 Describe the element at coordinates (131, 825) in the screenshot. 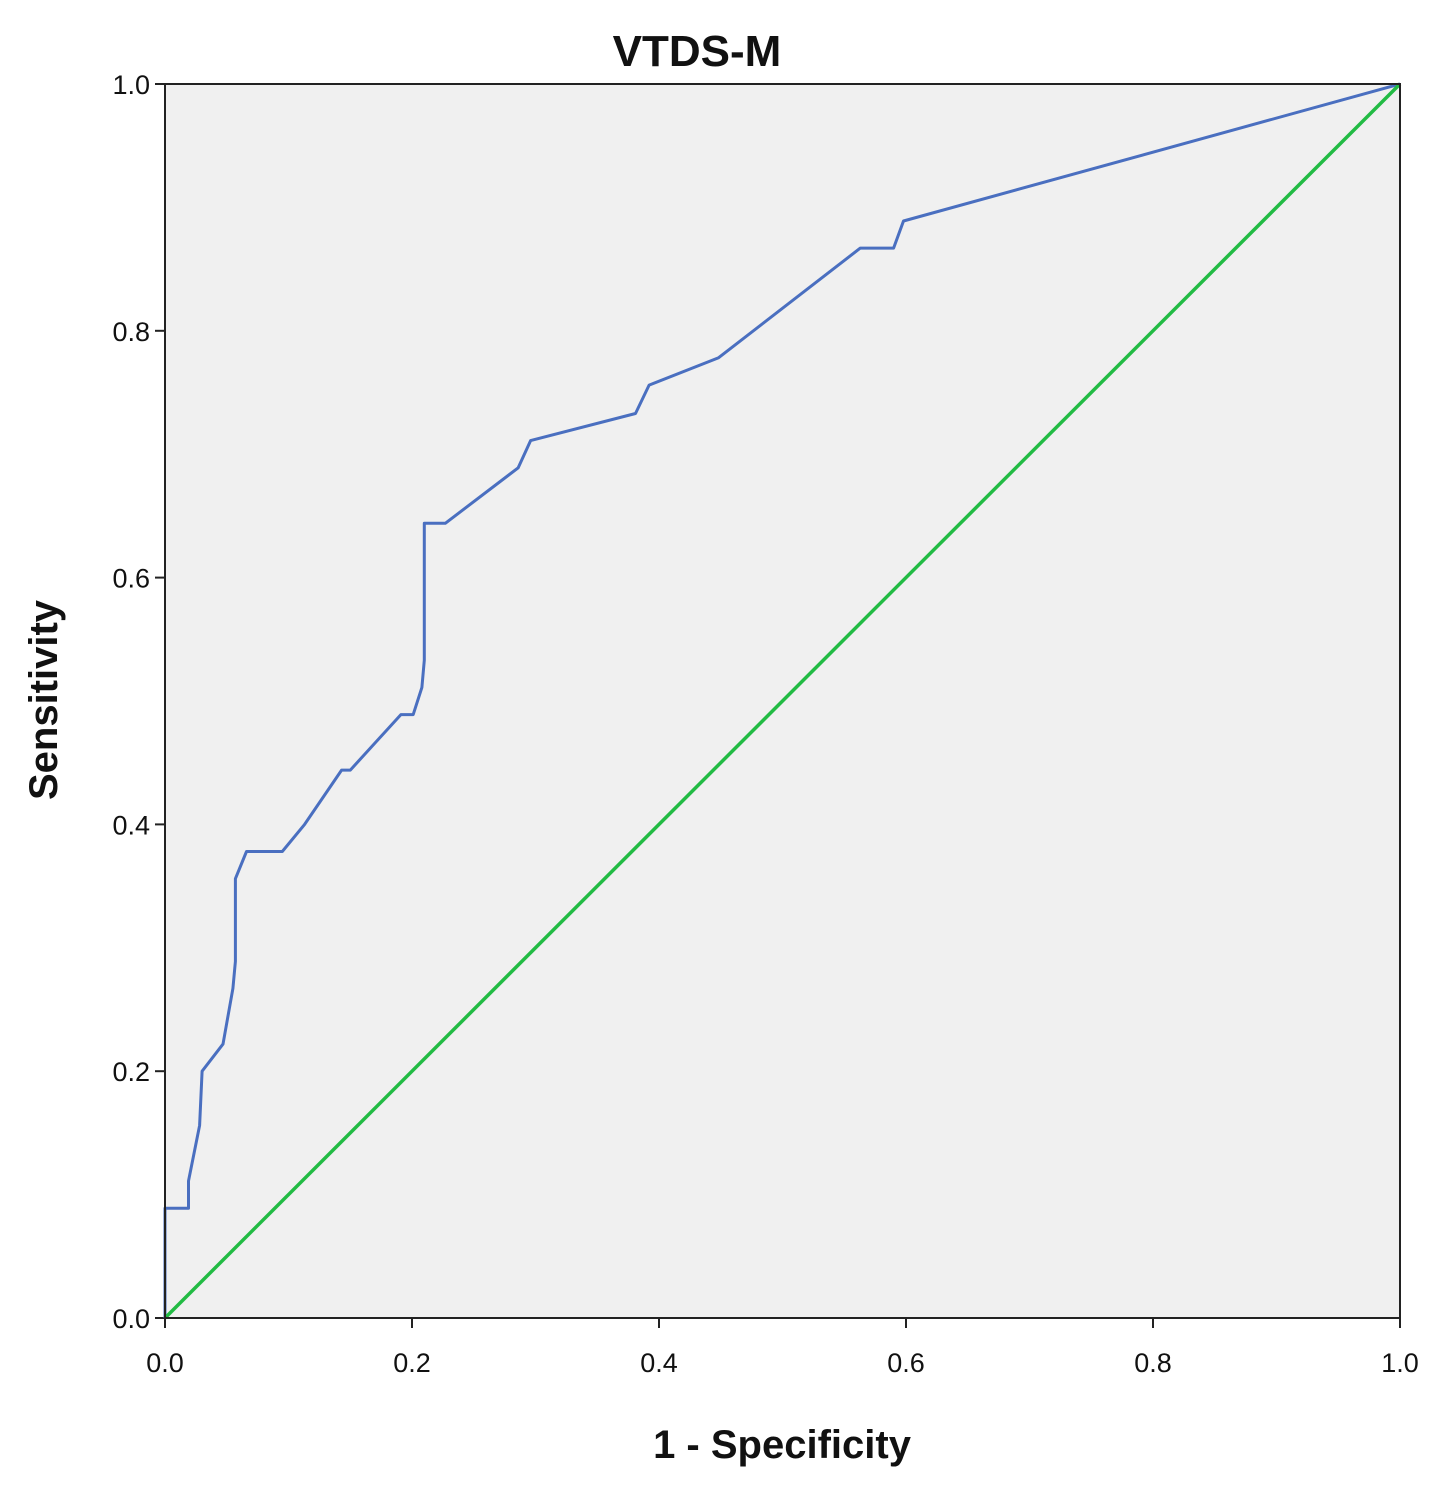

I see `y-tick-label: 0.4` at that location.